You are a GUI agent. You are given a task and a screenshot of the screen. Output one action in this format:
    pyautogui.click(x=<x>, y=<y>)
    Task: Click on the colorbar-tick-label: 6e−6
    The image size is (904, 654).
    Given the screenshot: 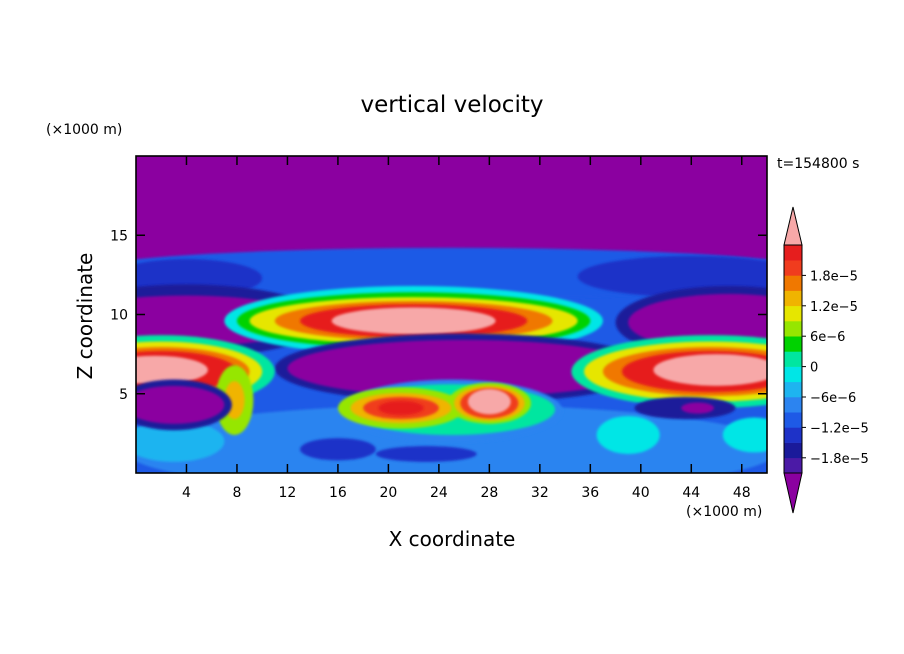 What is the action you would take?
    pyautogui.click(x=827, y=337)
    